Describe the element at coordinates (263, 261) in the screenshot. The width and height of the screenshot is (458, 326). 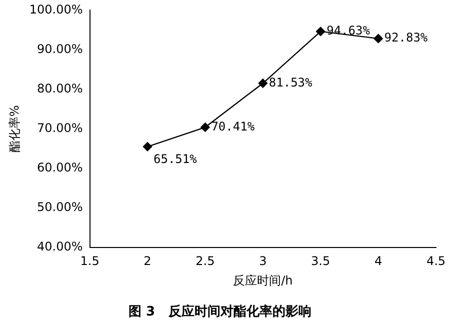
I see `x-tick-label: 3` at that location.